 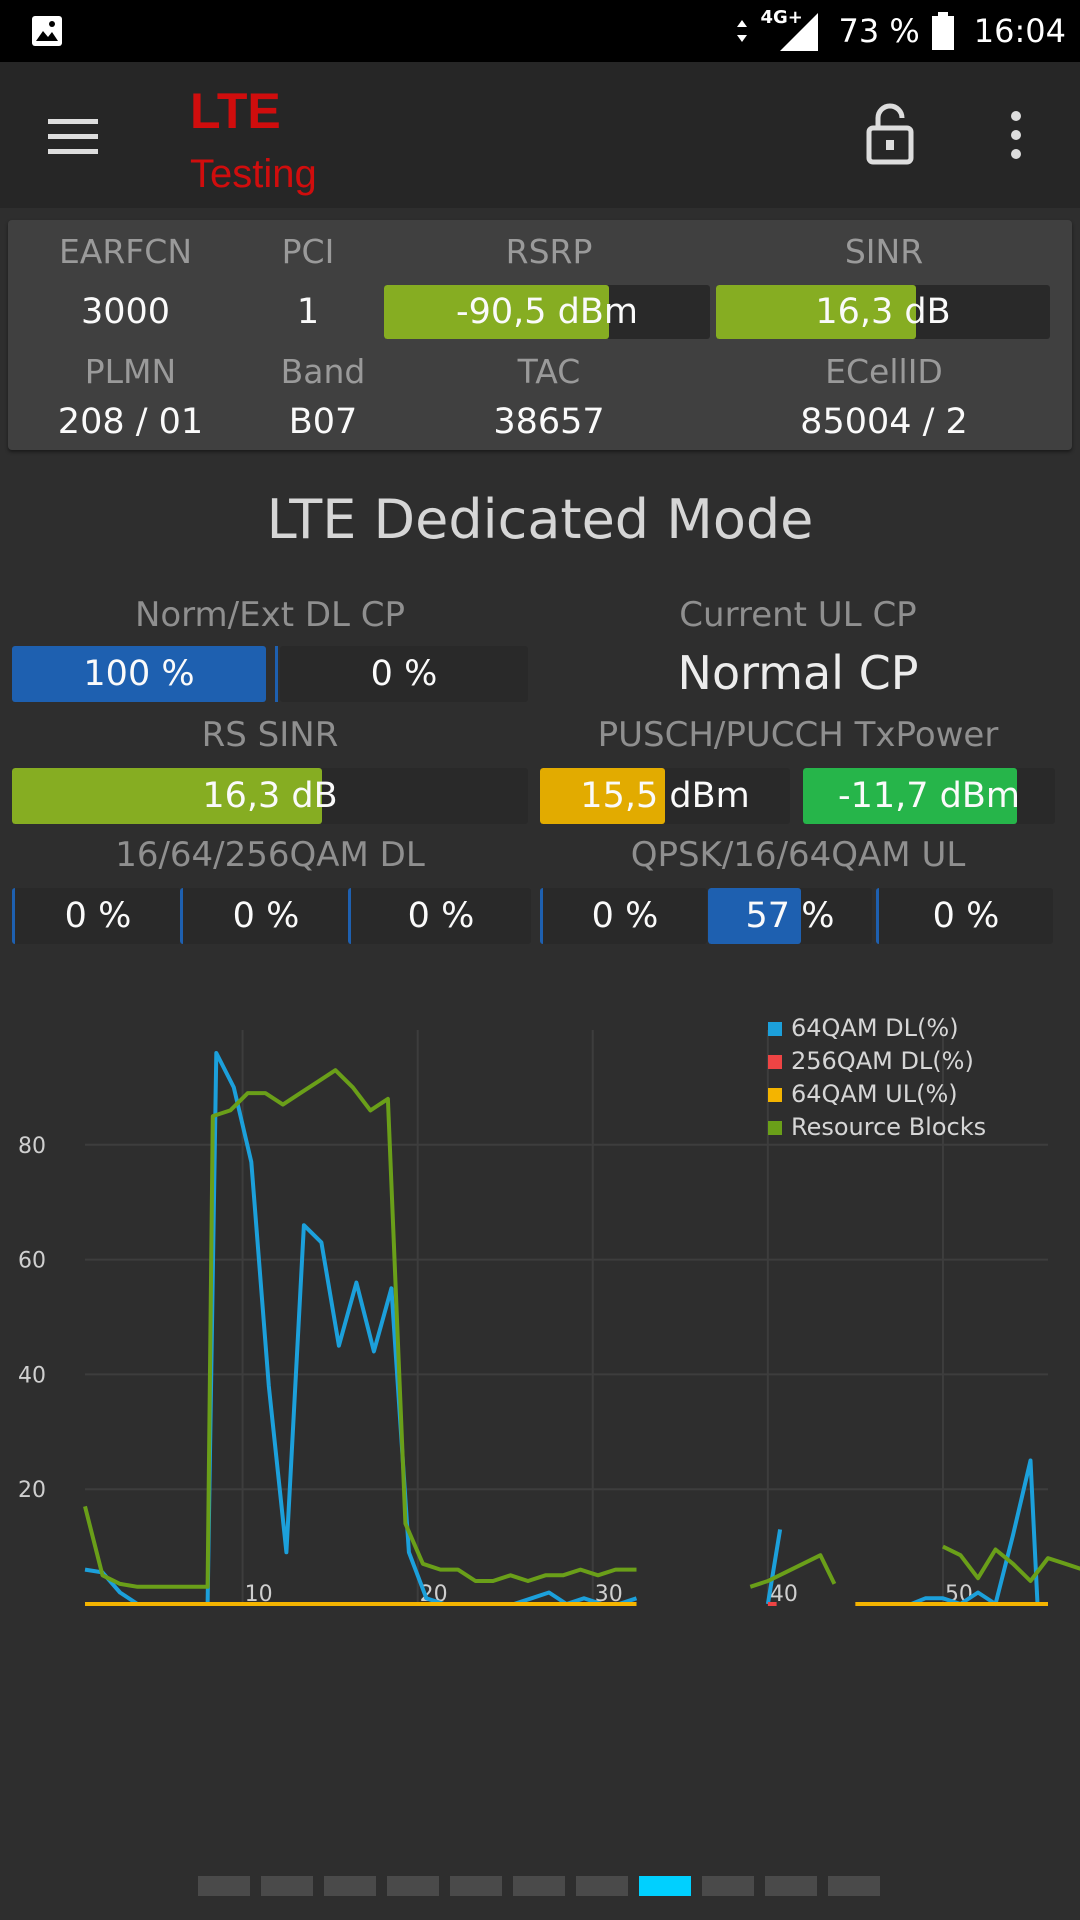 What do you see at coordinates (781, 17) in the screenshot?
I see `network-type: 4G+` at bounding box center [781, 17].